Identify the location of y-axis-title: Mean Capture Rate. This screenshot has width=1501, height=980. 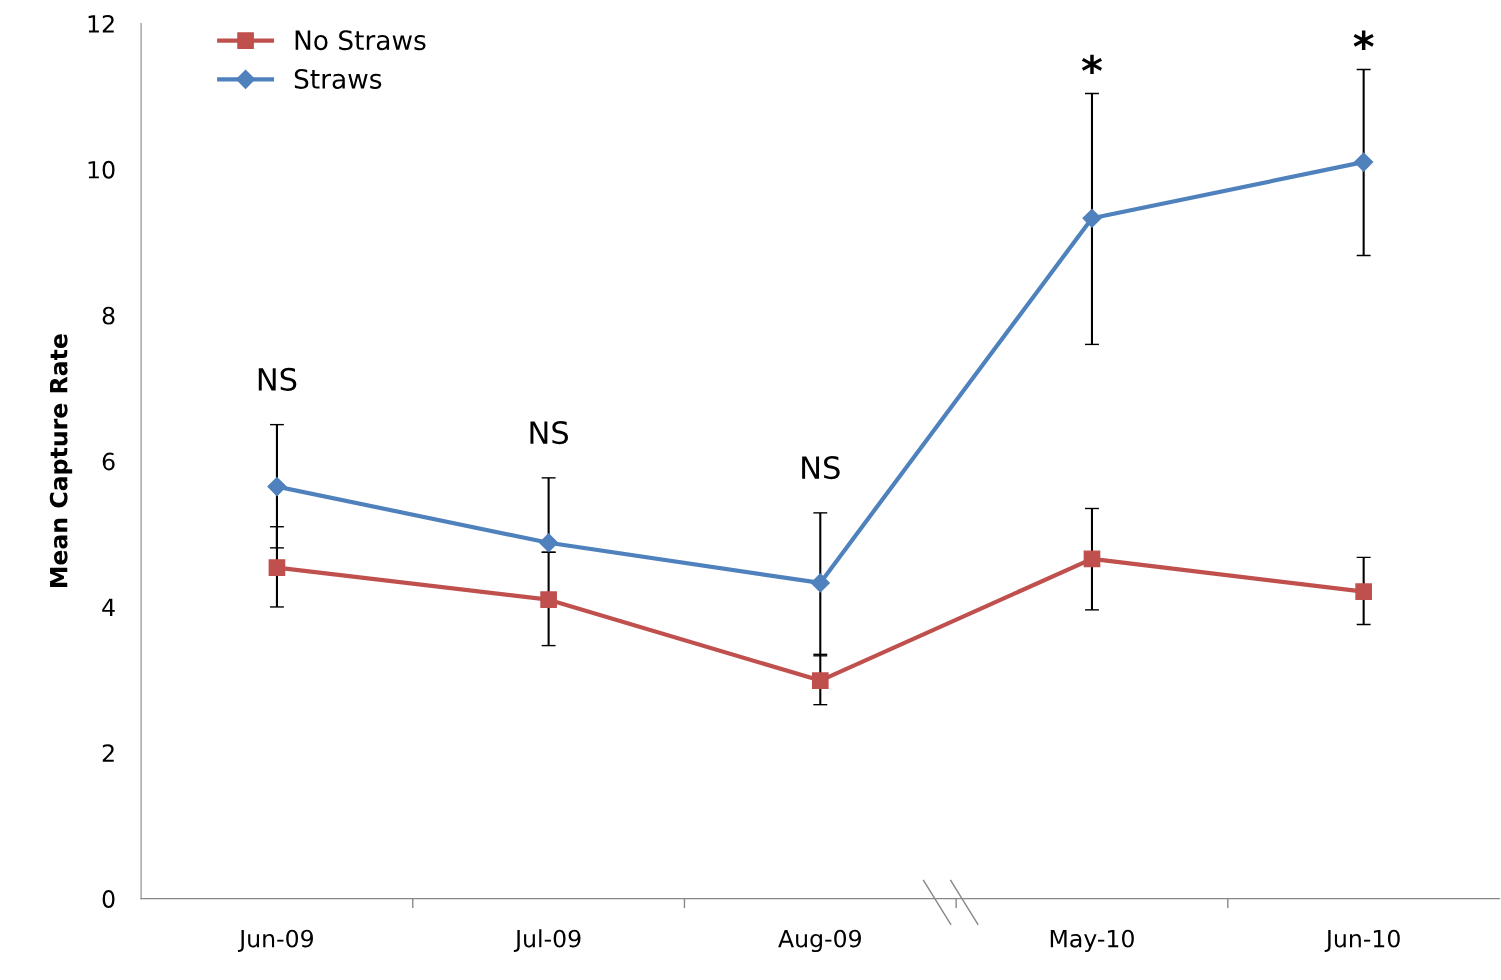
(61, 460).